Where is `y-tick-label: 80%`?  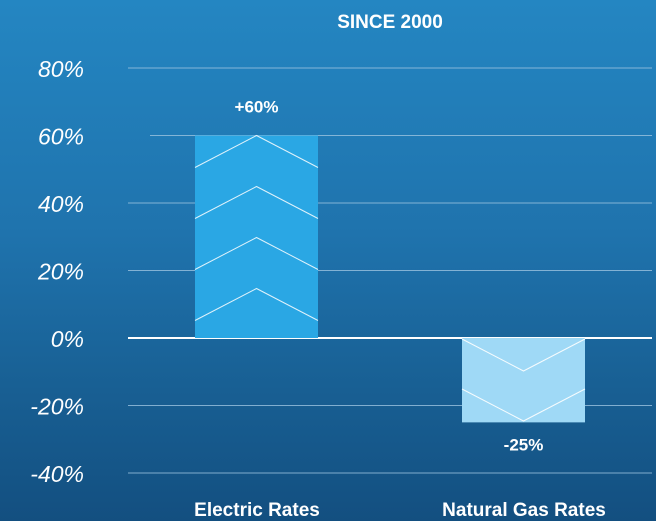 y-tick-label: 80% is located at coordinates (61, 69).